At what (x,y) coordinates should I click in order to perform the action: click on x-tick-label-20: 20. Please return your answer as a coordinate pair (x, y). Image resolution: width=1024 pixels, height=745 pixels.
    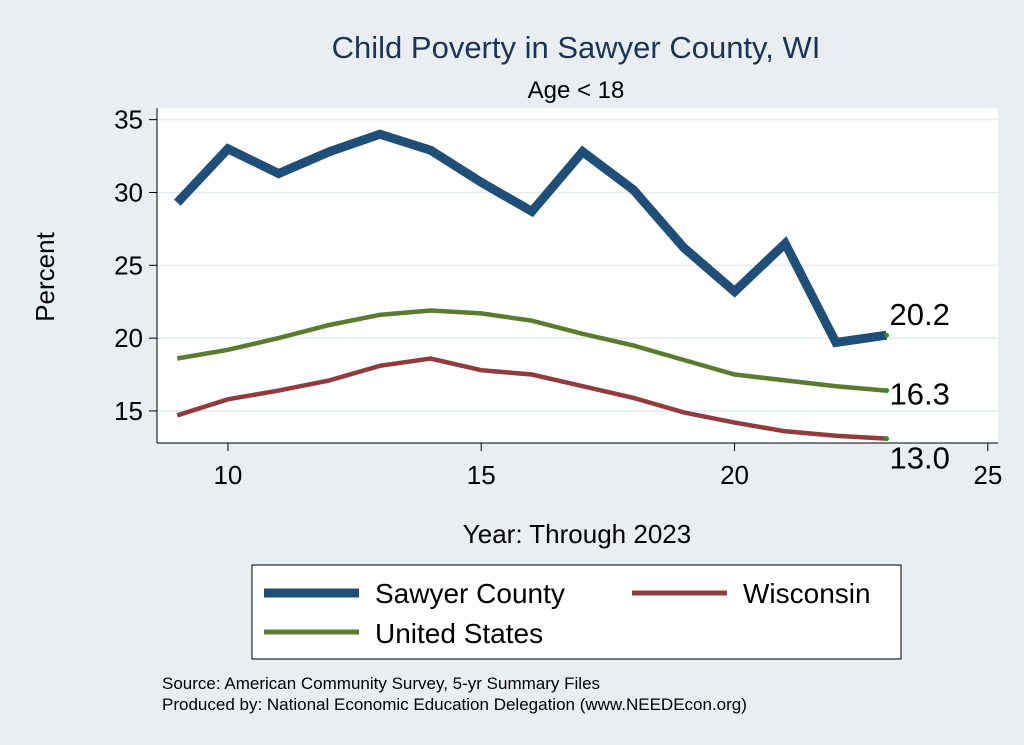
    Looking at the image, I should click on (734, 475).